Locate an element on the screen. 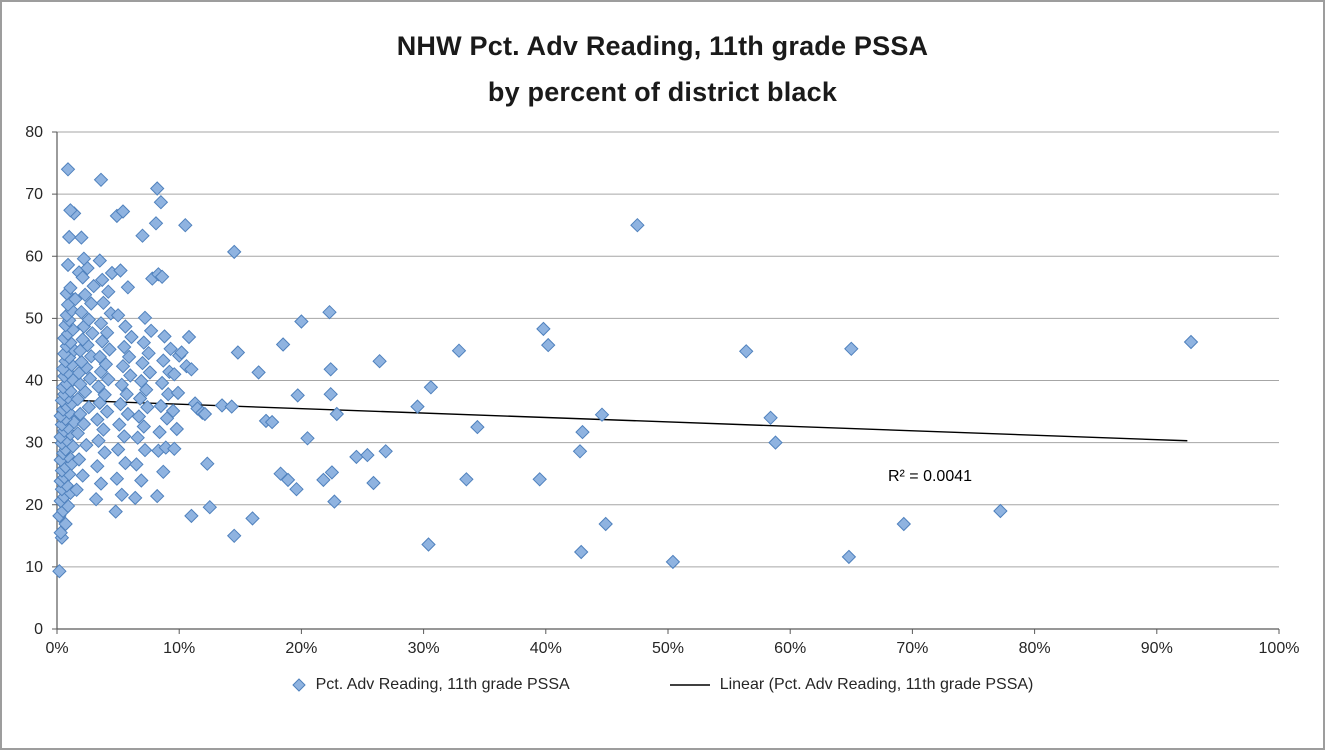 Image resolution: width=1325 pixels, height=750 pixels. svg-text: 80 is located at coordinates (34, 132).